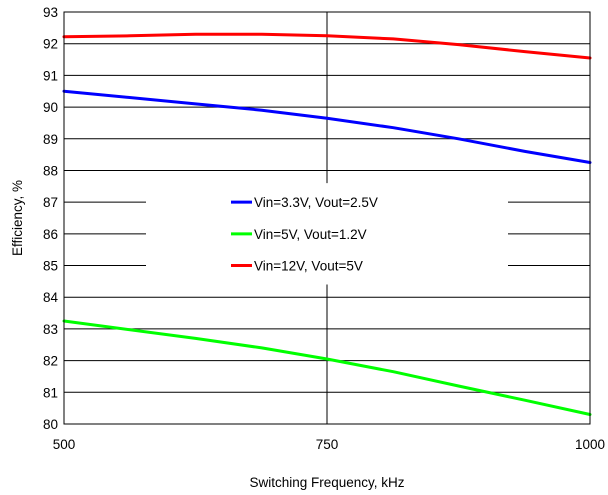  What do you see at coordinates (50, 12) in the screenshot?
I see `y-tick-label: 93` at bounding box center [50, 12].